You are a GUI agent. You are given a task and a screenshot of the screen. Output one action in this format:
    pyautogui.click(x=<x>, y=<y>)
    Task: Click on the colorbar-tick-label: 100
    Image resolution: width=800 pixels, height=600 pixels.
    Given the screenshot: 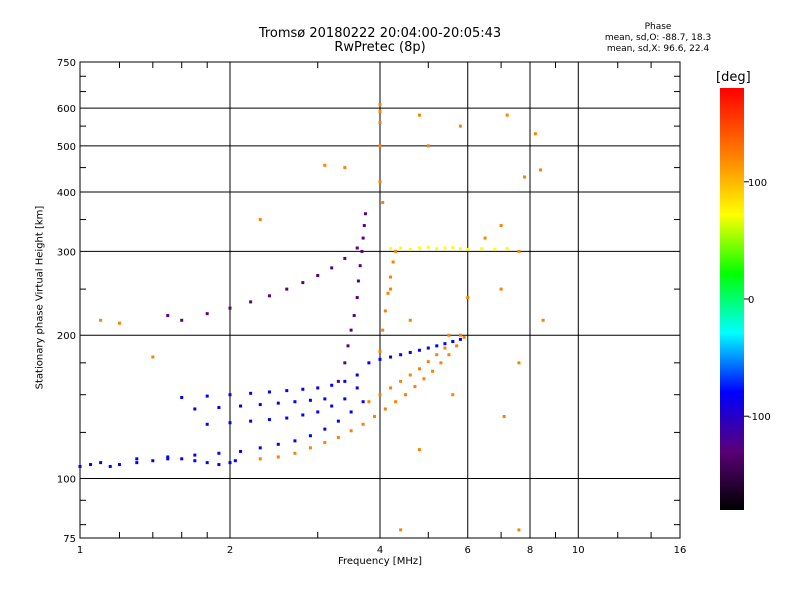 What is the action you would take?
    pyautogui.click(x=757, y=183)
    